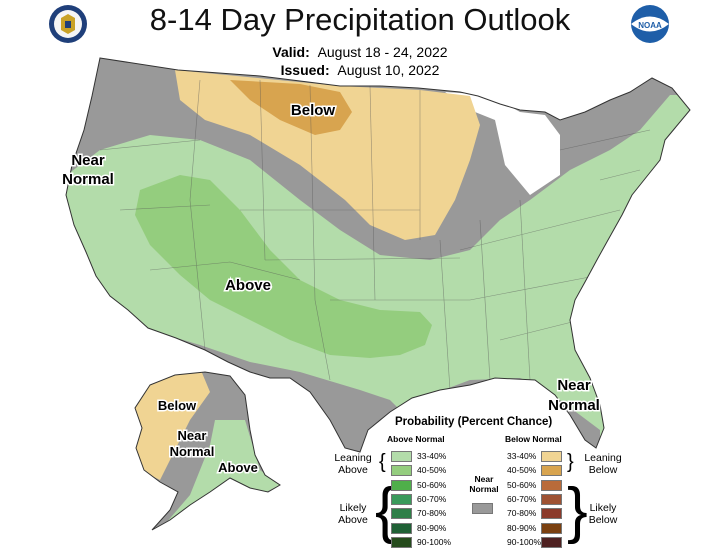 Image resolution: width=720 pixels, height=557 pixels. I want to click on legend-above-item-label: 60-70%, so click(432, 498).